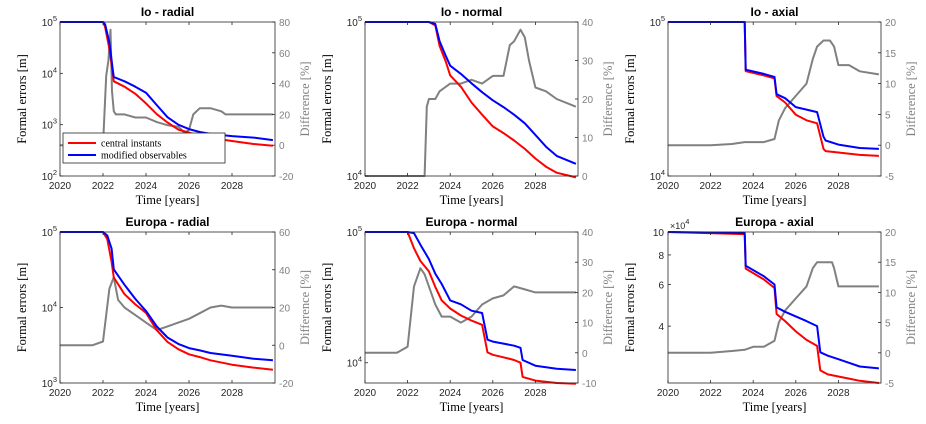  I want to click on chart-title: Europa - normal, so click(471, 222).